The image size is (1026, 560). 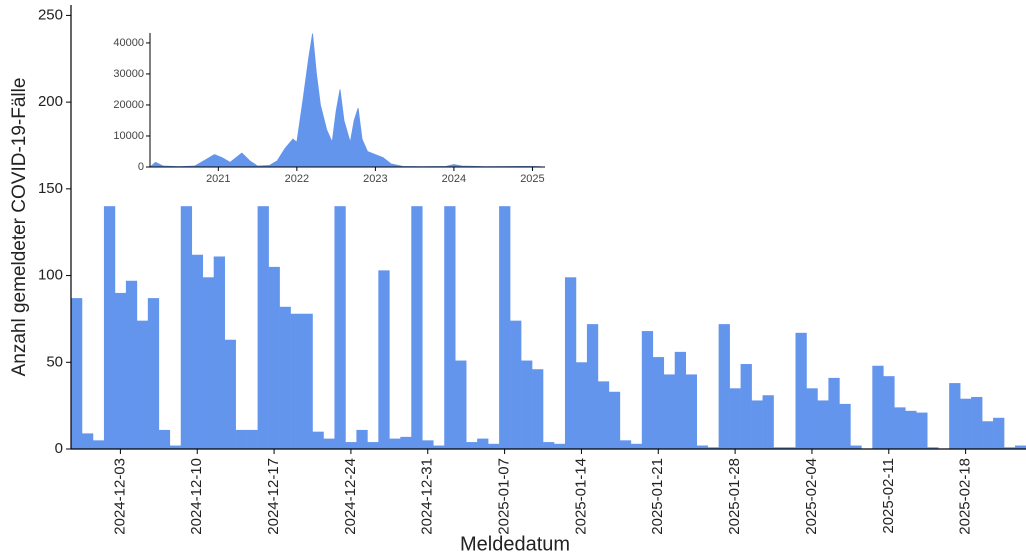 I want to click on x-tick-label: 2025-01-28, so click(x=734, y=496).